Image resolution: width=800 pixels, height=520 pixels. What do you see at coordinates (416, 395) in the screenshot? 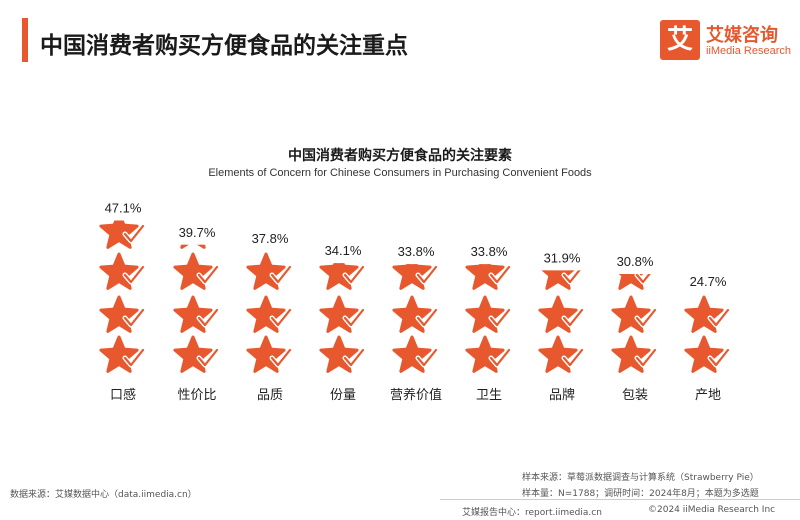
I see `category-label: 营养价值` at bounding box center [416, 395].